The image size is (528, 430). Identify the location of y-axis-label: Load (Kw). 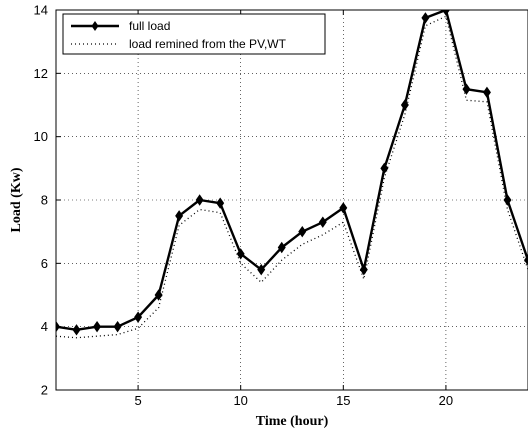
(16, 199).